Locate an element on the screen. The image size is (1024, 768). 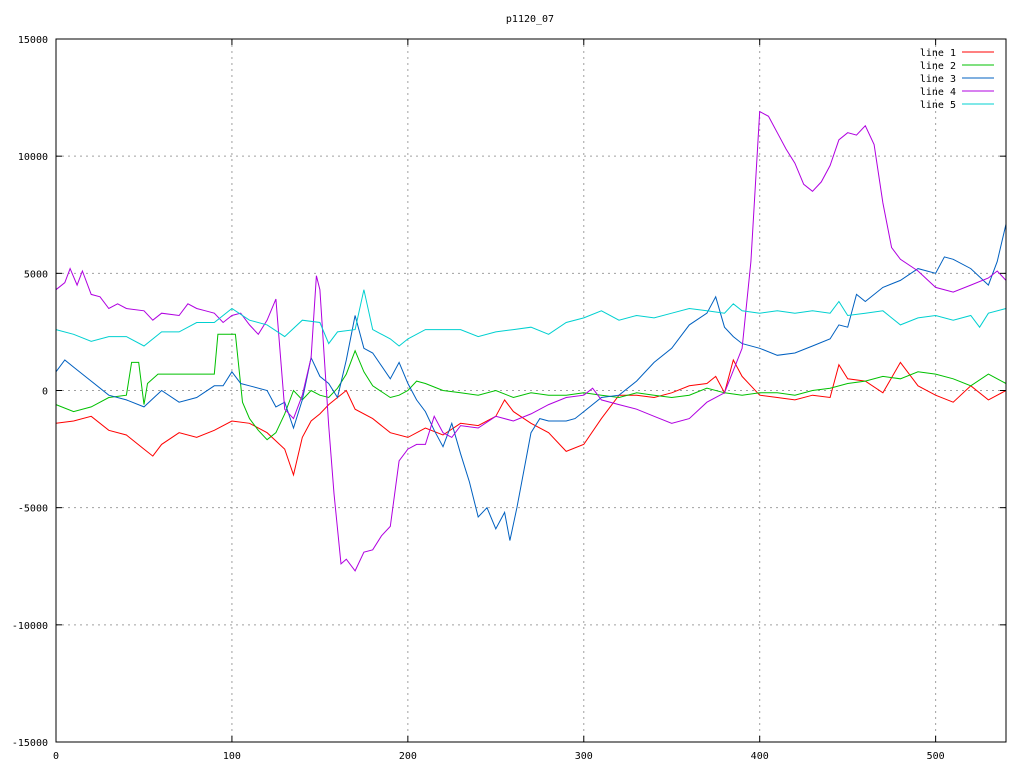
legend-label-3: line 3 is located at coordinates (938, 79).